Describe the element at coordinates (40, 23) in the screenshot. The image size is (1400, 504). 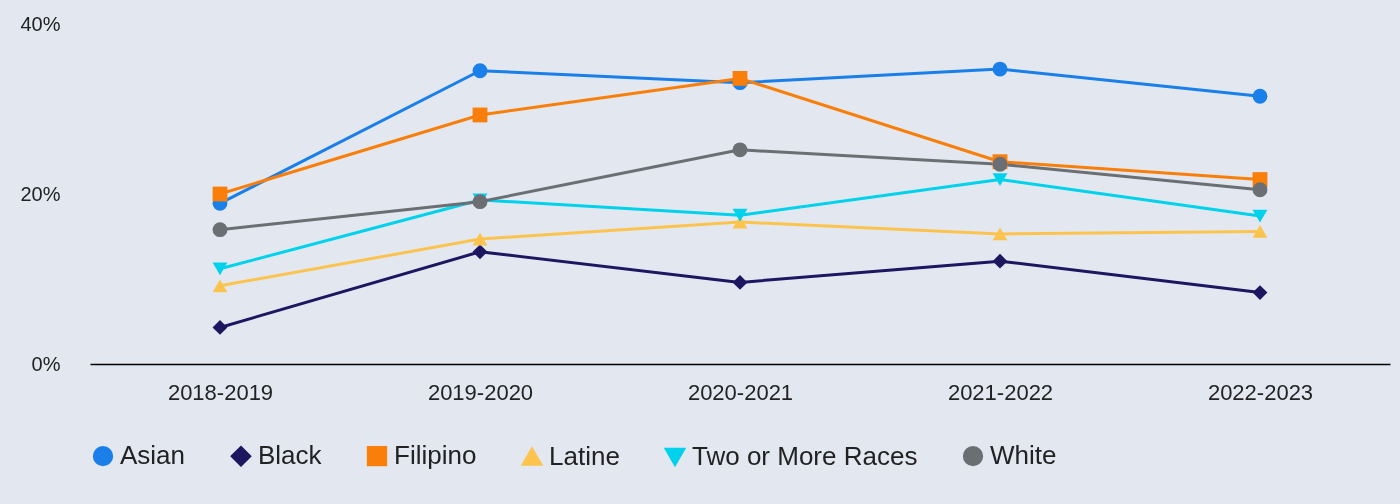
I see `y-tick-label: 40%` at that location.